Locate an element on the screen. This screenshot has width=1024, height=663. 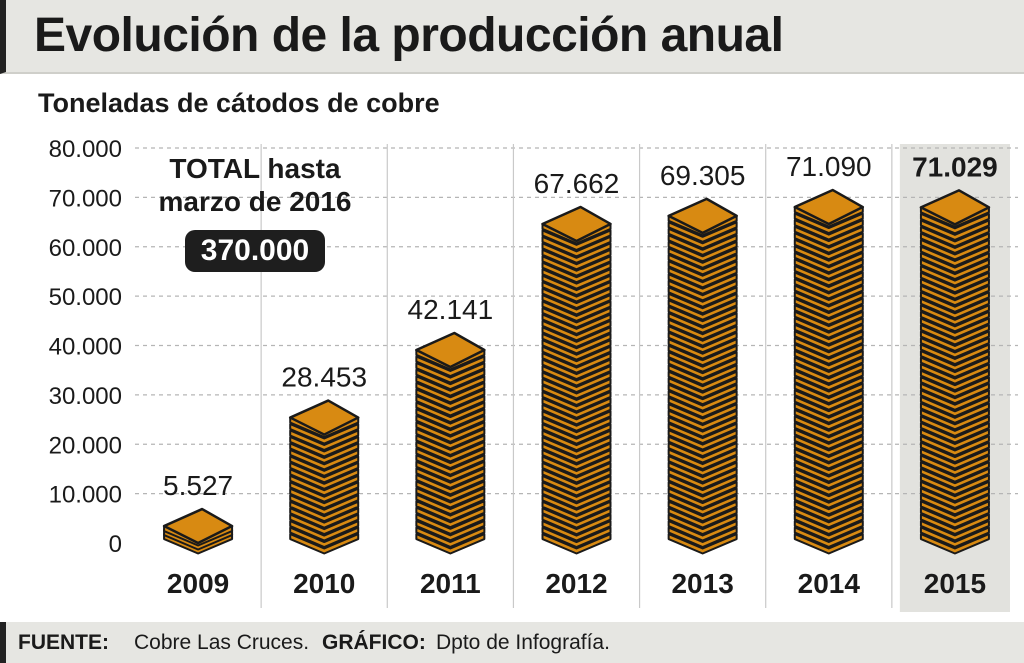
bar-2010 is located at coordinates (324, 477).